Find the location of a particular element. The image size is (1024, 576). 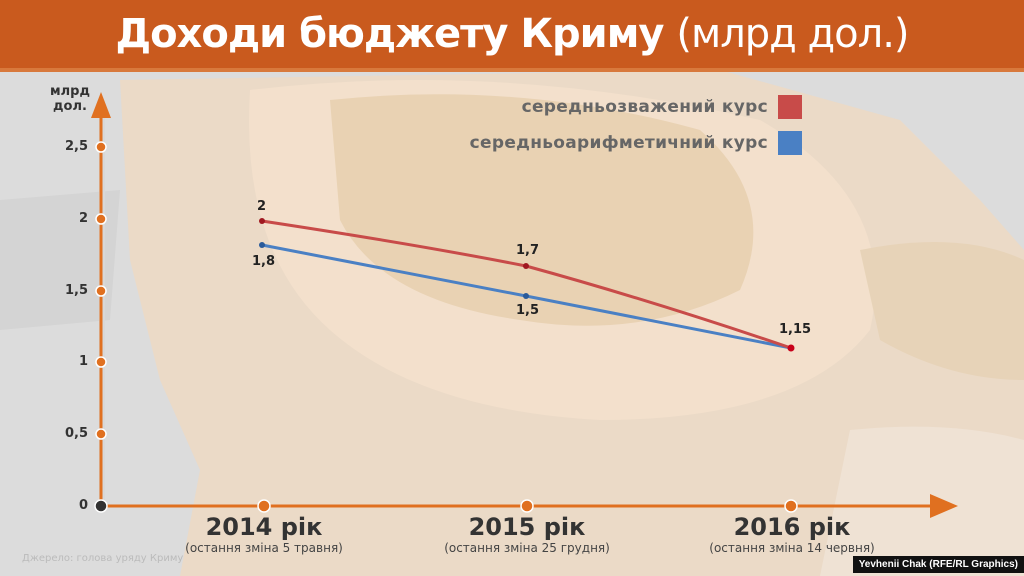

credit-badge: Yevhenii Chak (RFE/RL Graphics) is located at coordinates (938, 564).